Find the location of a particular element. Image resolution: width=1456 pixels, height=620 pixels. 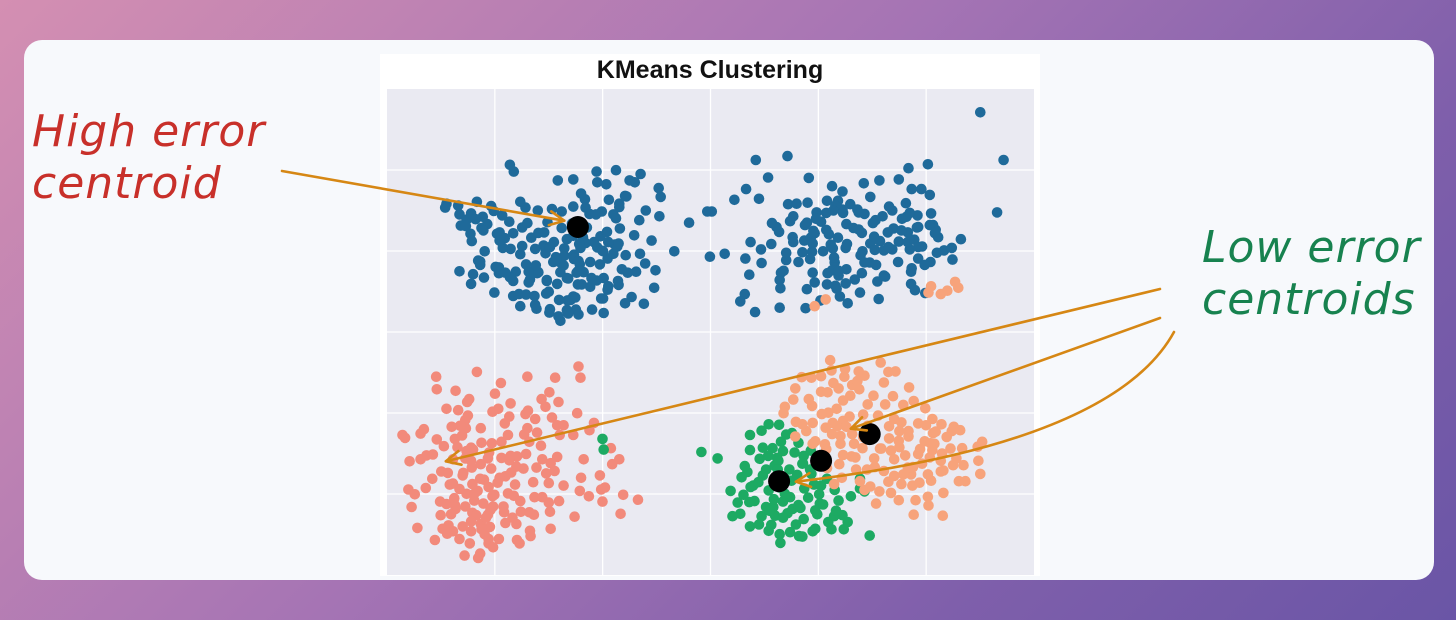

centroid-marker is located at coordinates (577, 227).